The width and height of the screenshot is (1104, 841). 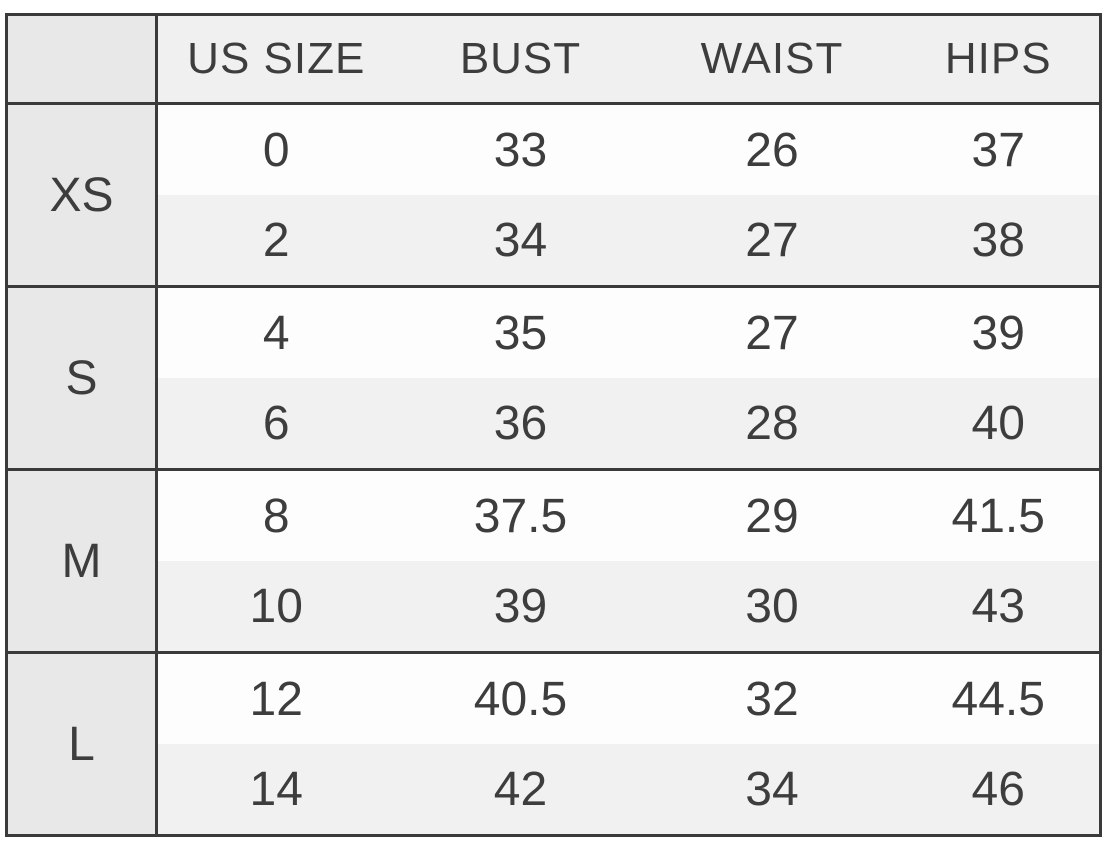 What do you see at coordinates (772, 698) in the screenshot?
I see `table-cell: 32` at bounding box center [772, 698].